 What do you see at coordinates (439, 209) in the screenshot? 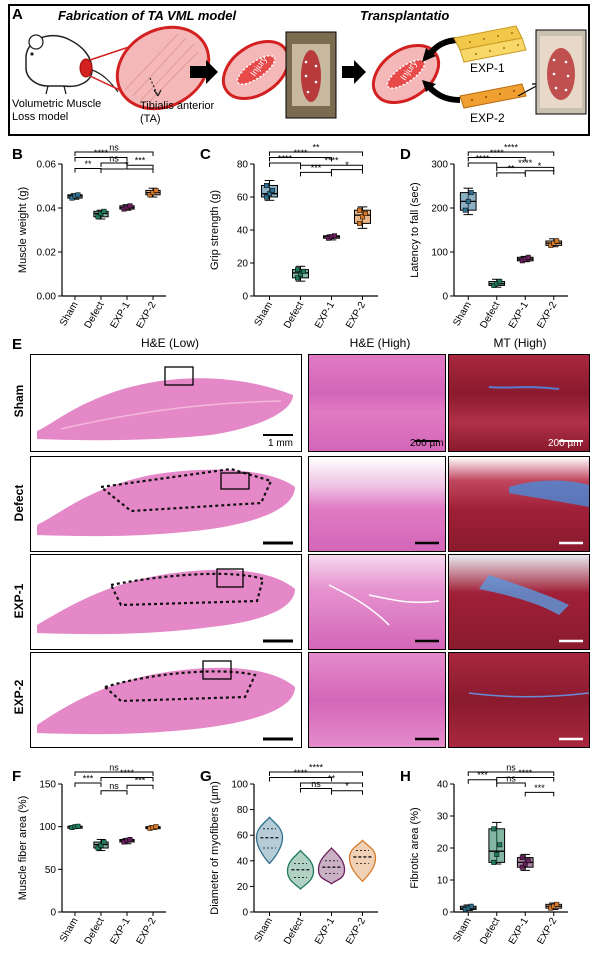
I see `y-tick-label: 200` at bounding box center [439, 209].